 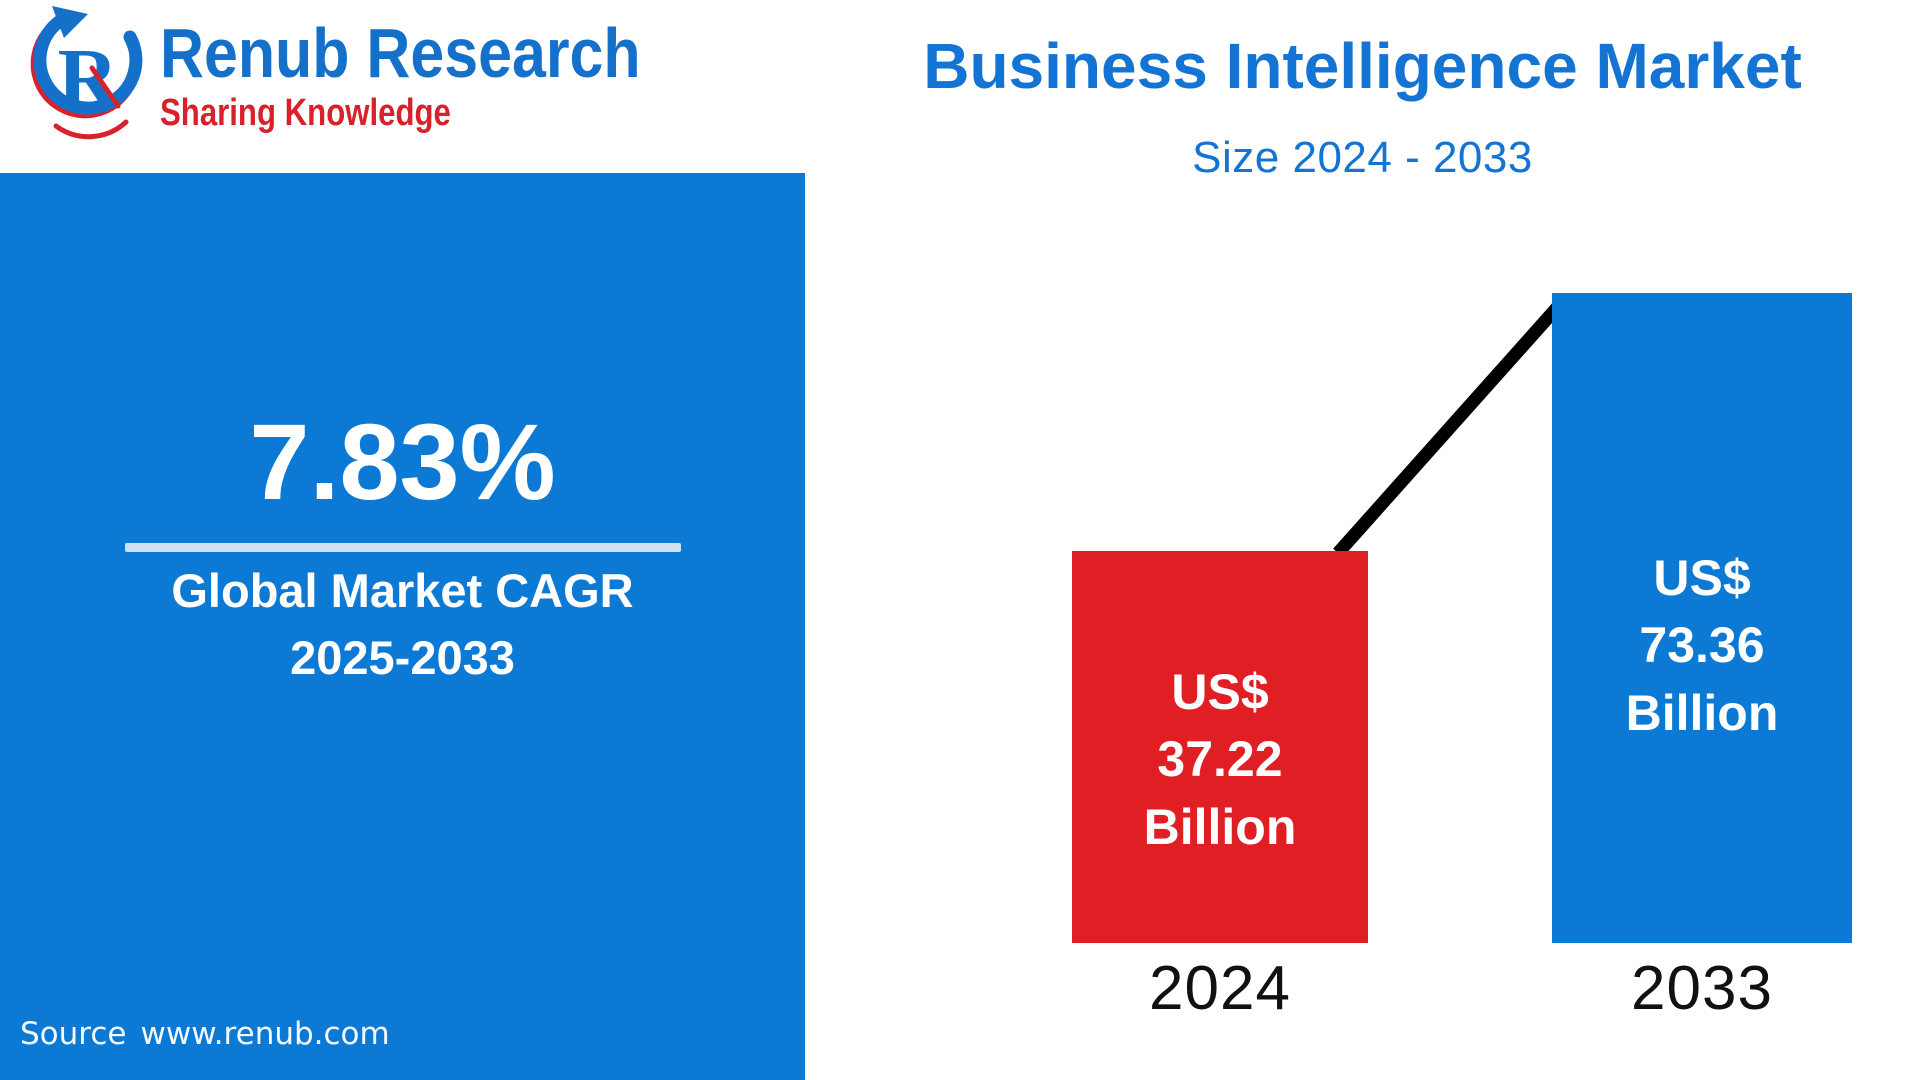 I want to click on bar-2033-line3: Billion, so click(x=1702, y=712).